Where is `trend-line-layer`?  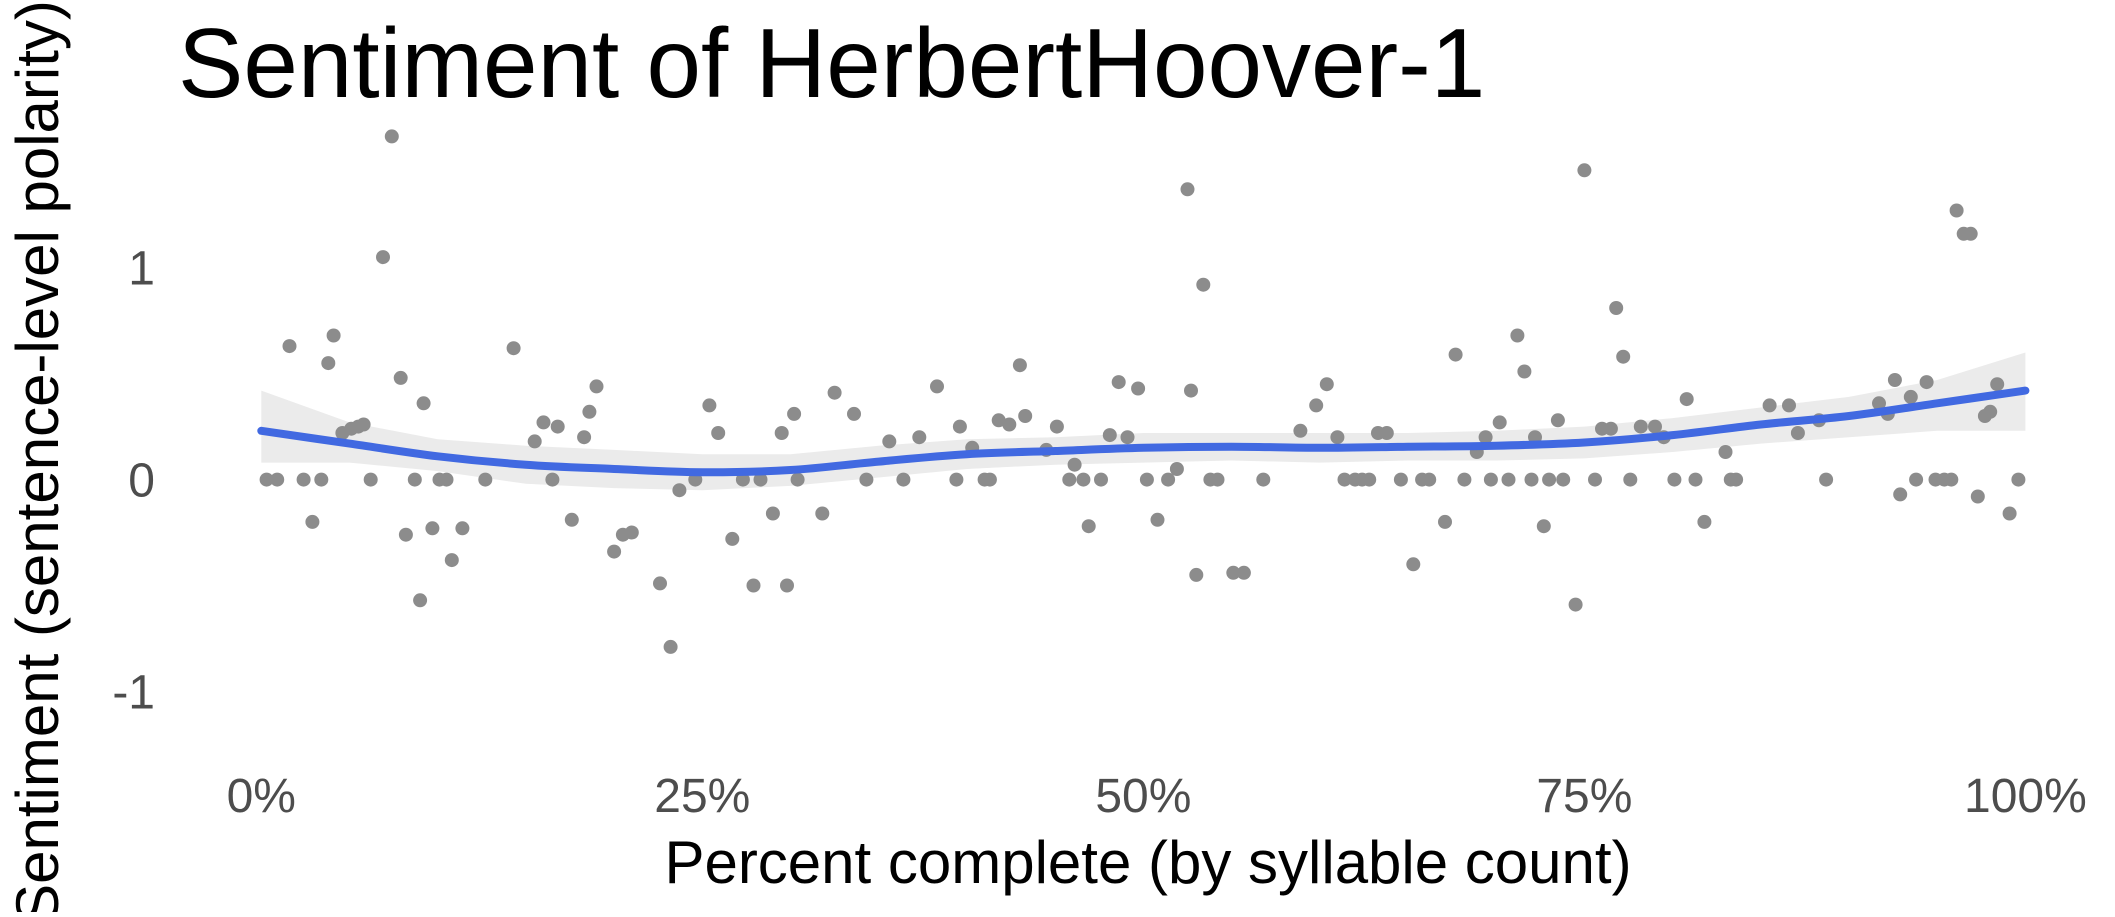 trend-line-layer is located at coordinates (1143, 431).